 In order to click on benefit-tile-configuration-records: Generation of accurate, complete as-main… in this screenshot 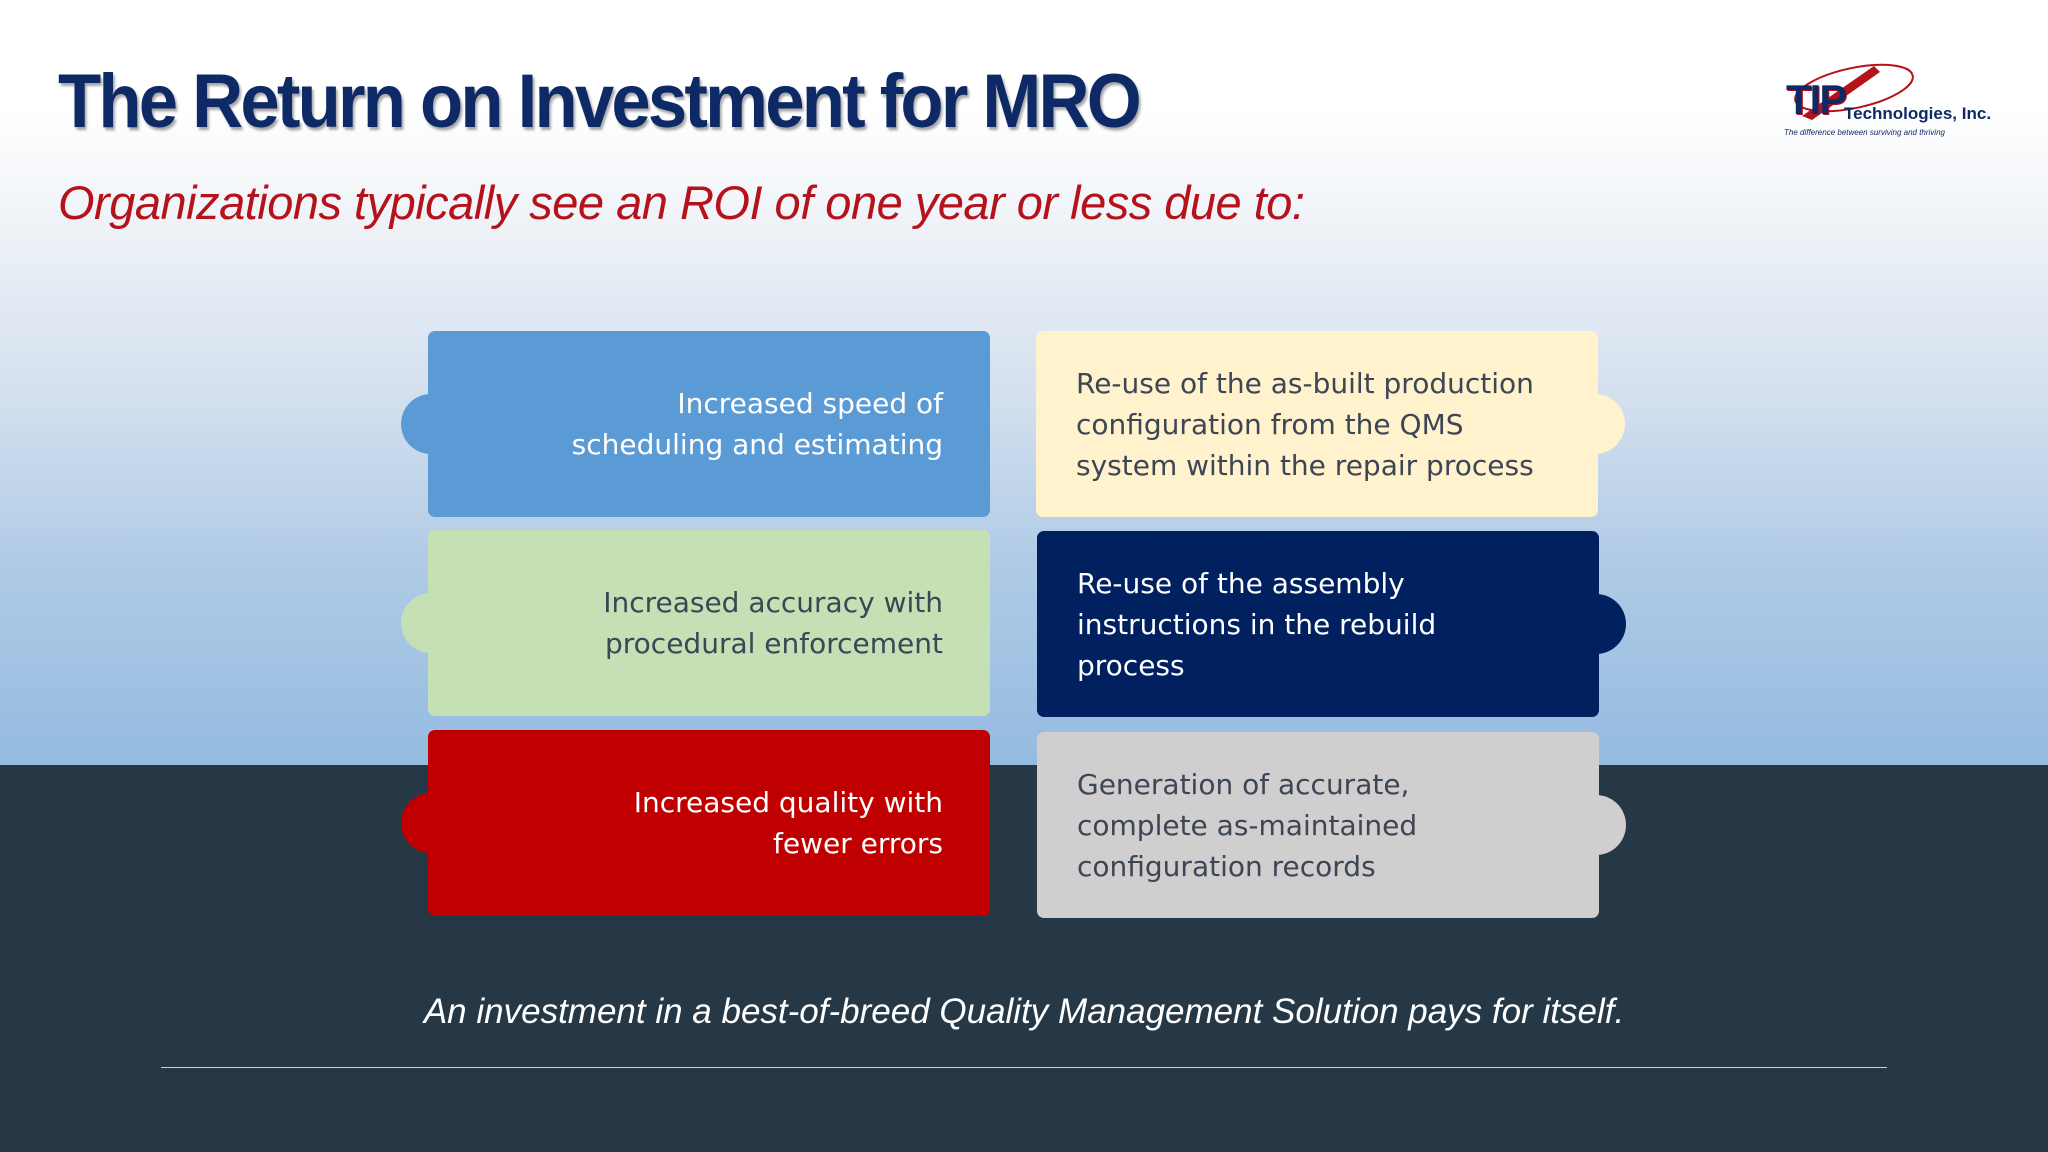, I will do `click(1331, 825)`.